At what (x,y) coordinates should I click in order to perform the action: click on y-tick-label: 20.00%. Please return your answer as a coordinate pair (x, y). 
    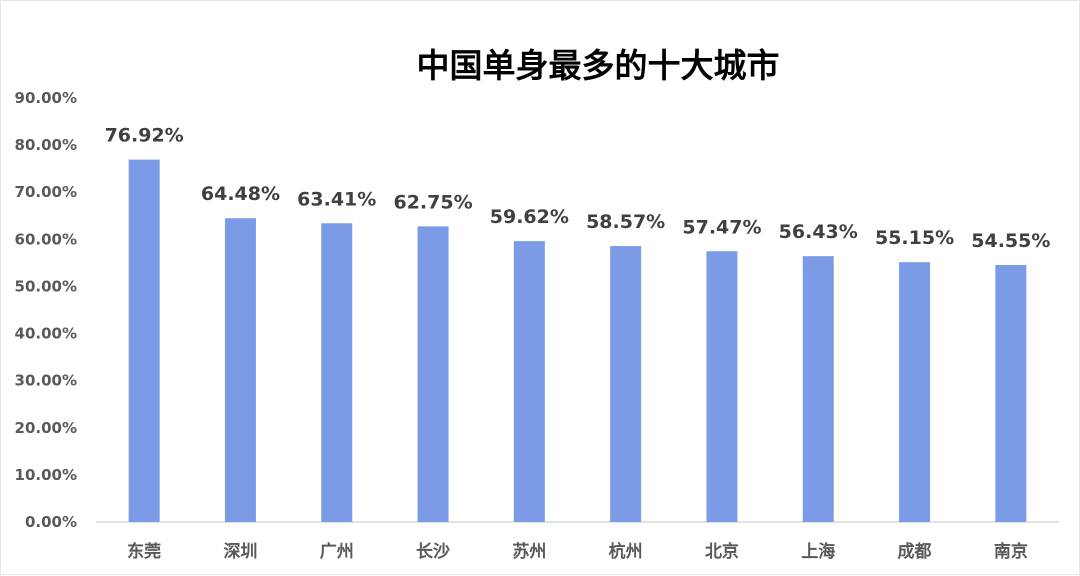
    Looking at the image, I should click on (46, 428).